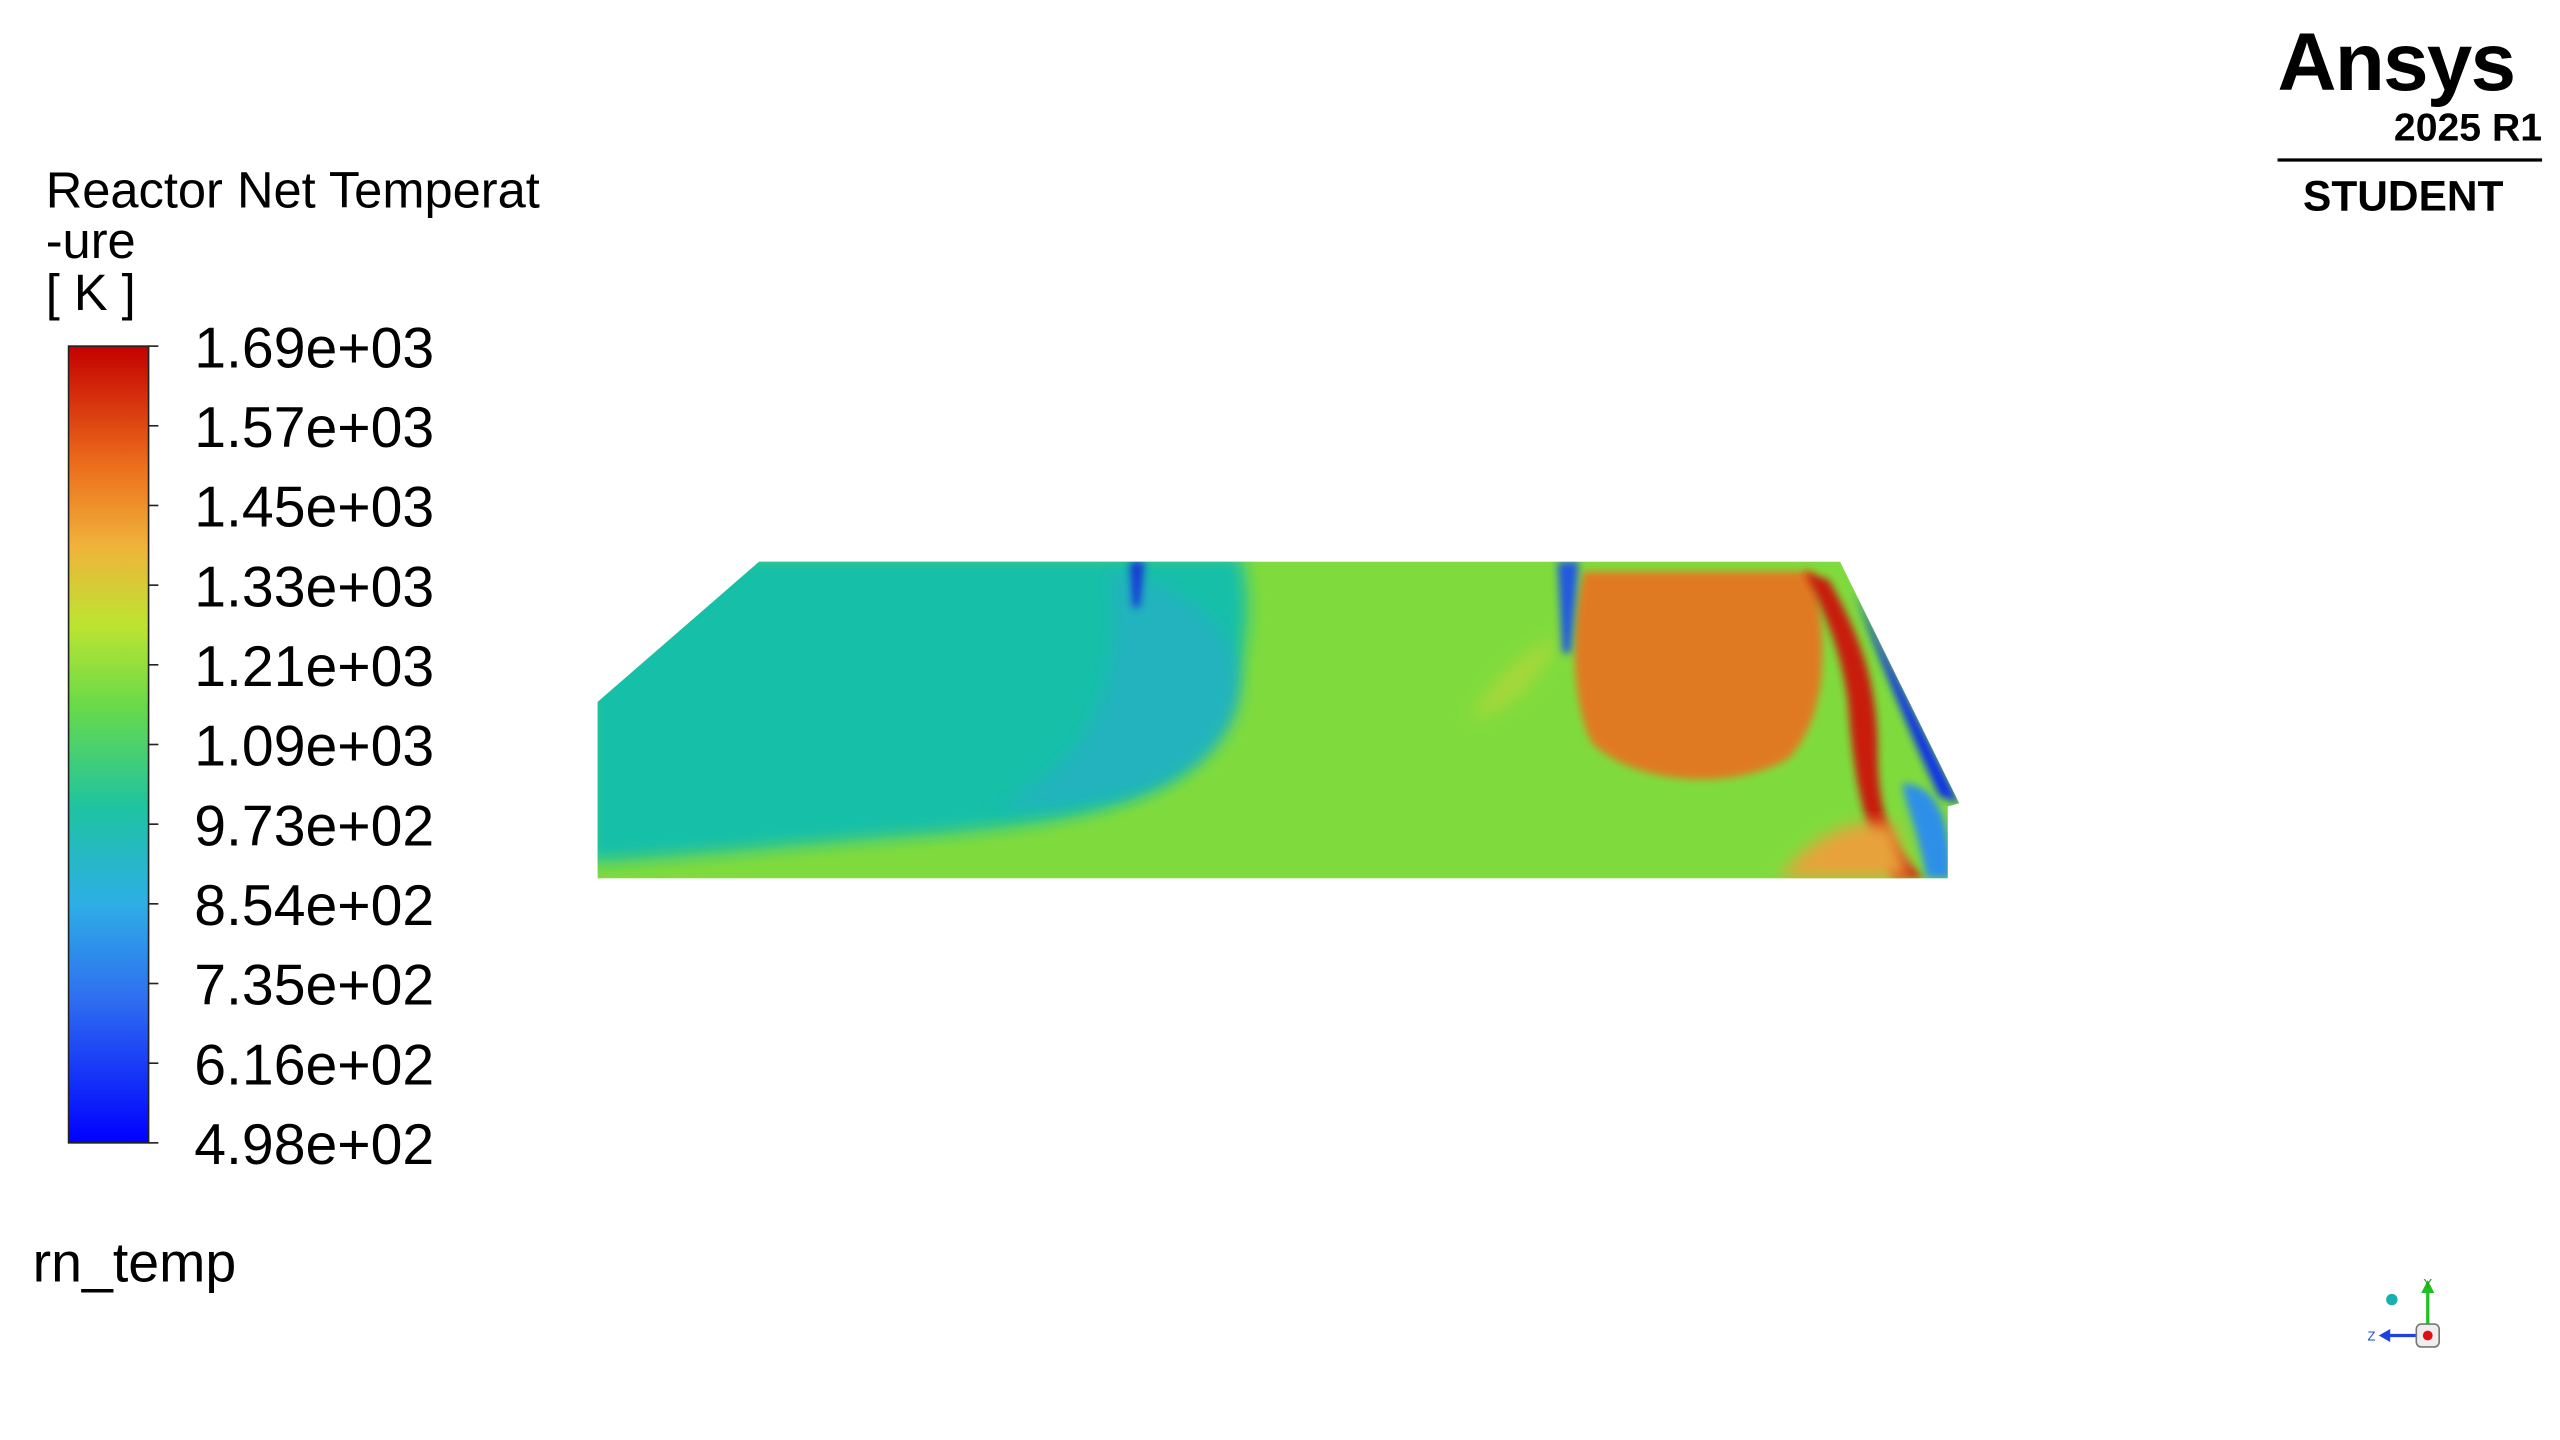 This screenshot has width=2560, height=1440. I want to click on legend-tick-label: 1.57e+03, so click(314, 428).